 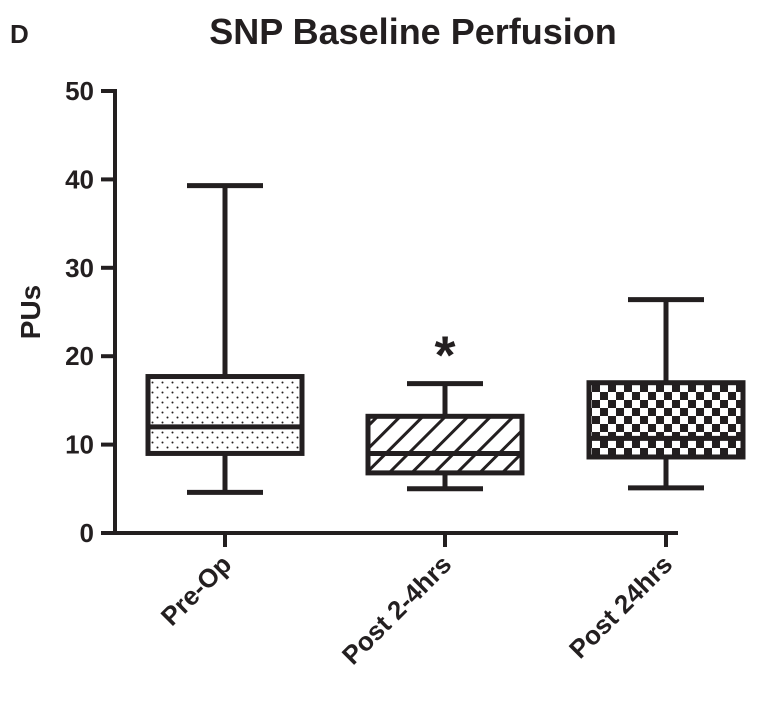 I want to click on y-tick-label: 20, so click(x=79, y=356).